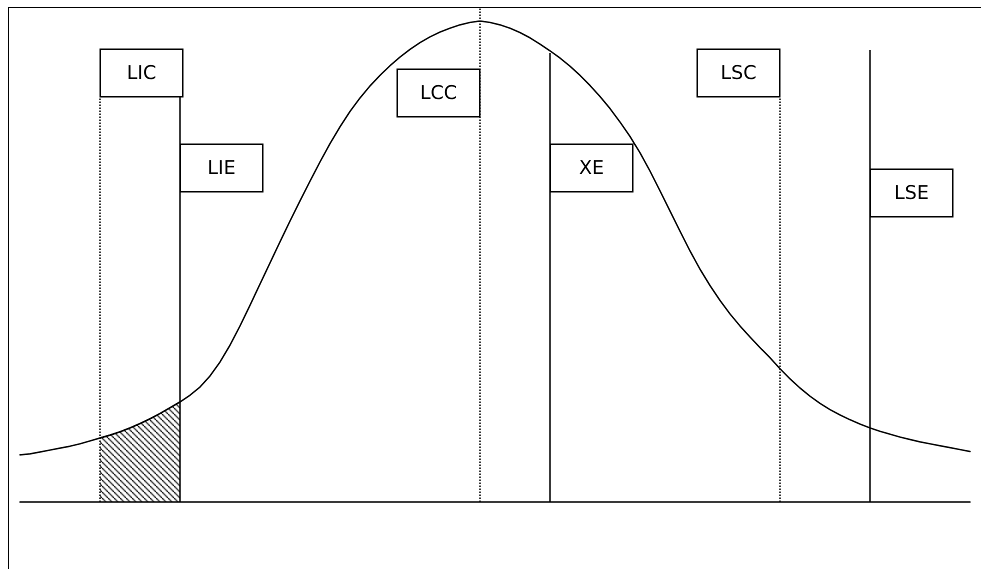 The width and height of the screenshot is (981, 569). What do you see at coordinates (141, 73) in the screenshot?
I see `annotation: LIC` at bounding box center [141, 73].